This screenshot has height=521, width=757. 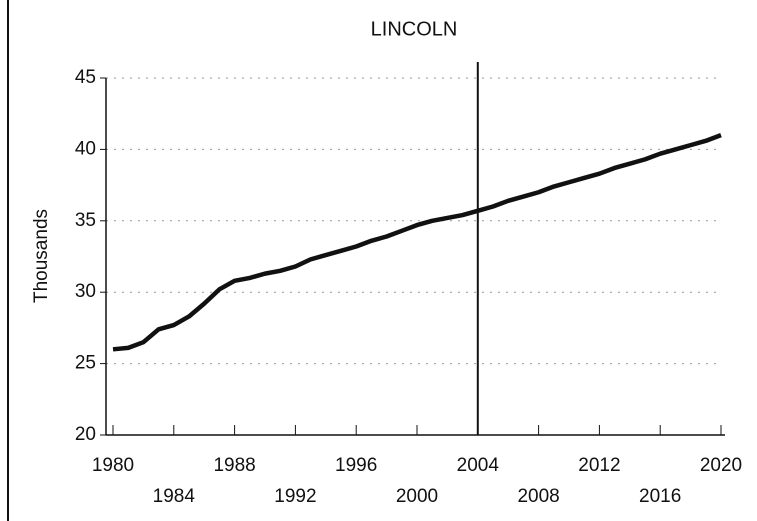 What do you see at coordinates (417, 496) in the screenshot?
I see `x-tick-label: 2000` at bounding box center [417, 496].